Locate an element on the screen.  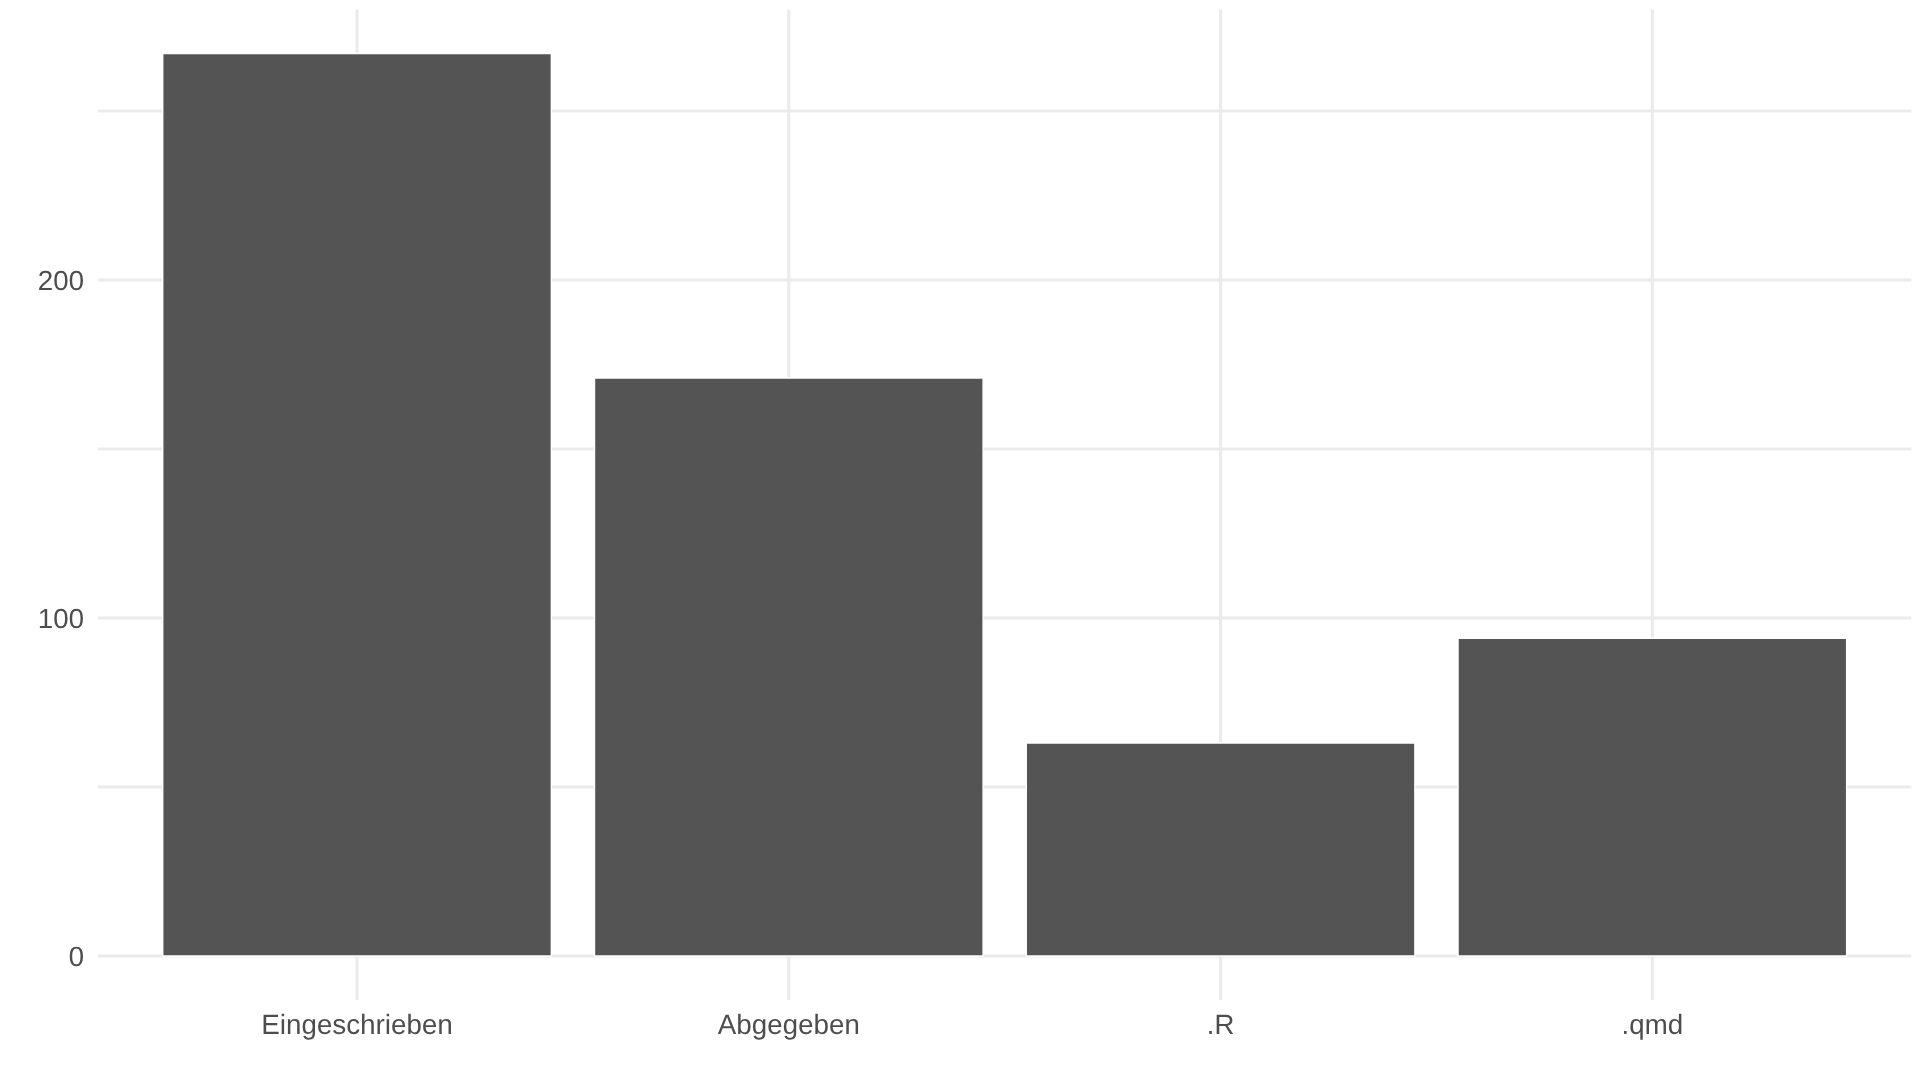
x-tick-label: Abgegeben is located at coordinates (788, 1026).